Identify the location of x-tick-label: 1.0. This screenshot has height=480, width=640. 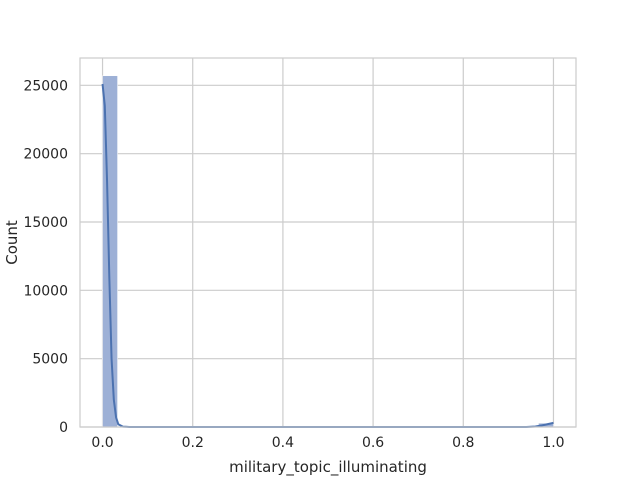
(553, 443).